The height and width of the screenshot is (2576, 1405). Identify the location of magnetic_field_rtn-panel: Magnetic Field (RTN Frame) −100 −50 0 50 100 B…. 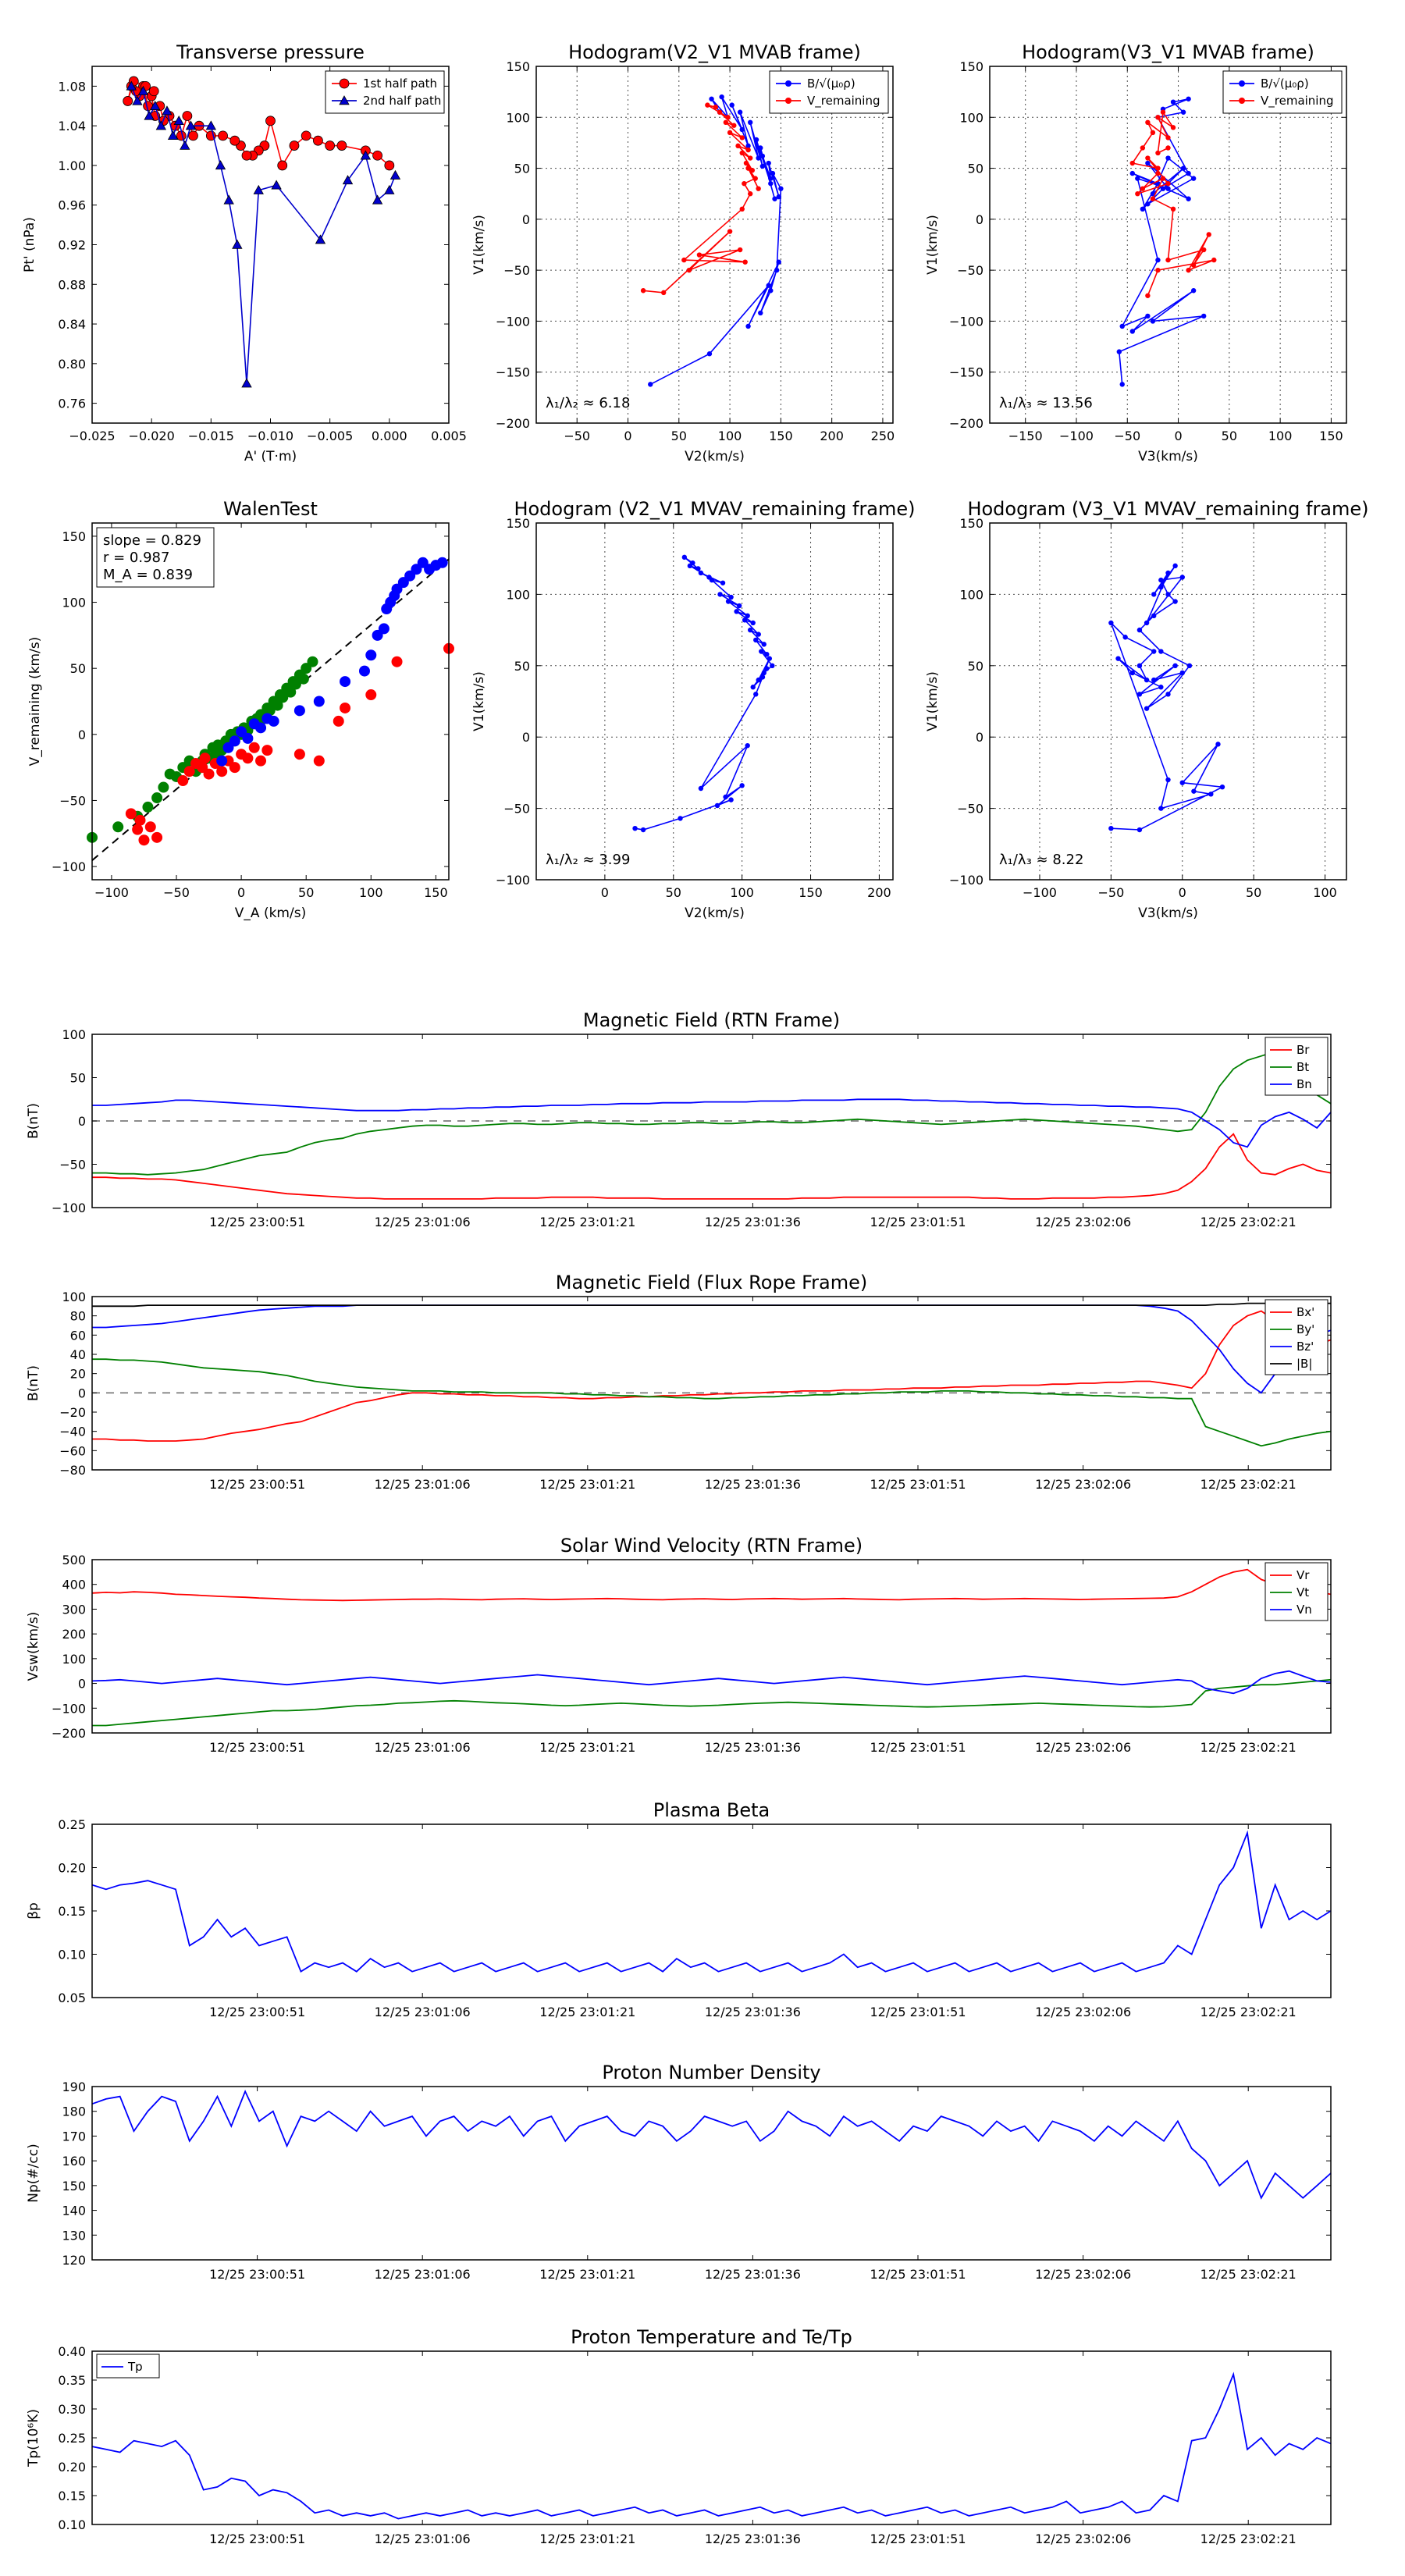
(679, 1119).